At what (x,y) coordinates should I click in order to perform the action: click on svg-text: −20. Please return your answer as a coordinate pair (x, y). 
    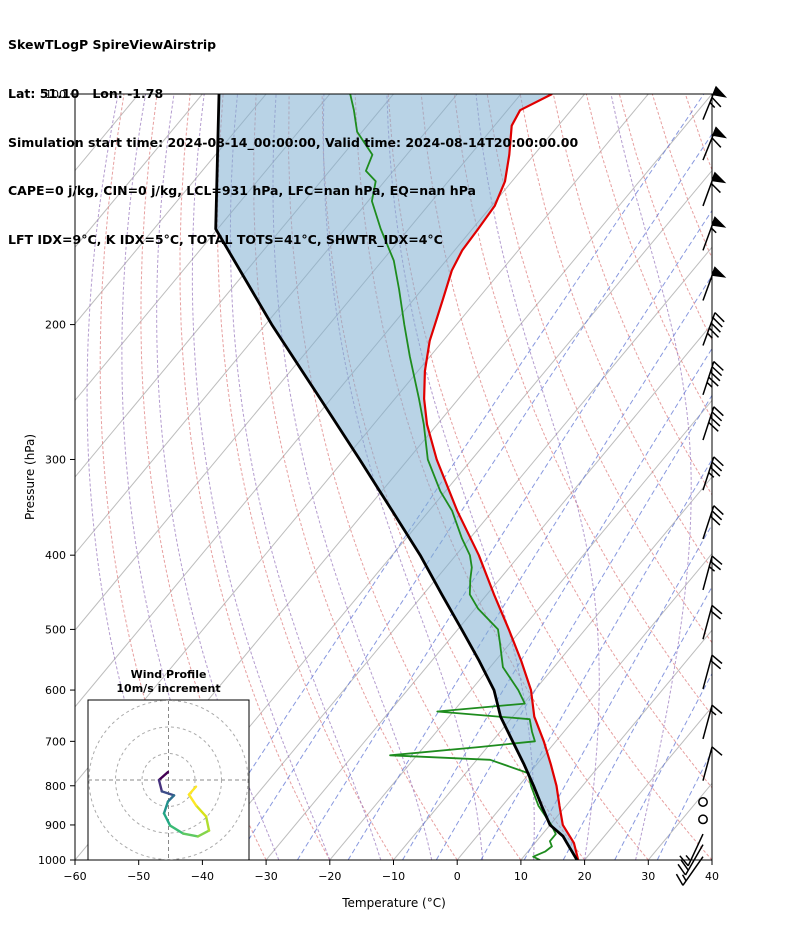
    Looking at the image, I should click on (329, 876).